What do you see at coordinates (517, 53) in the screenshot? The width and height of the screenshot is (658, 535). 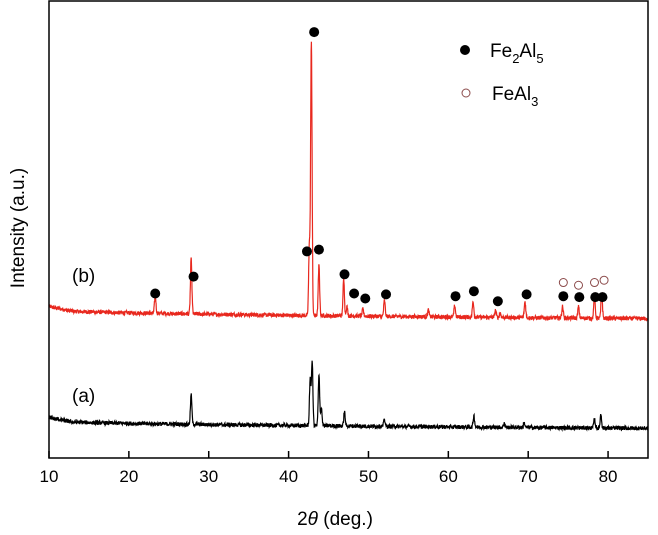 I see `legend-label-fe2al5: Fe2Al5` at bounding box center [517, 53].